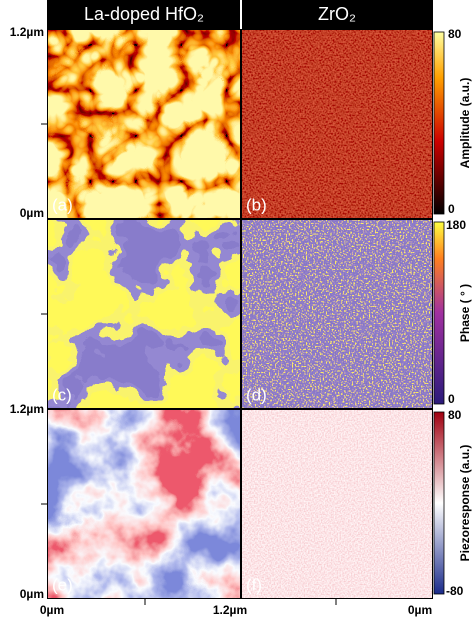  I want to click on panel-label: (b), so click(256, 204).